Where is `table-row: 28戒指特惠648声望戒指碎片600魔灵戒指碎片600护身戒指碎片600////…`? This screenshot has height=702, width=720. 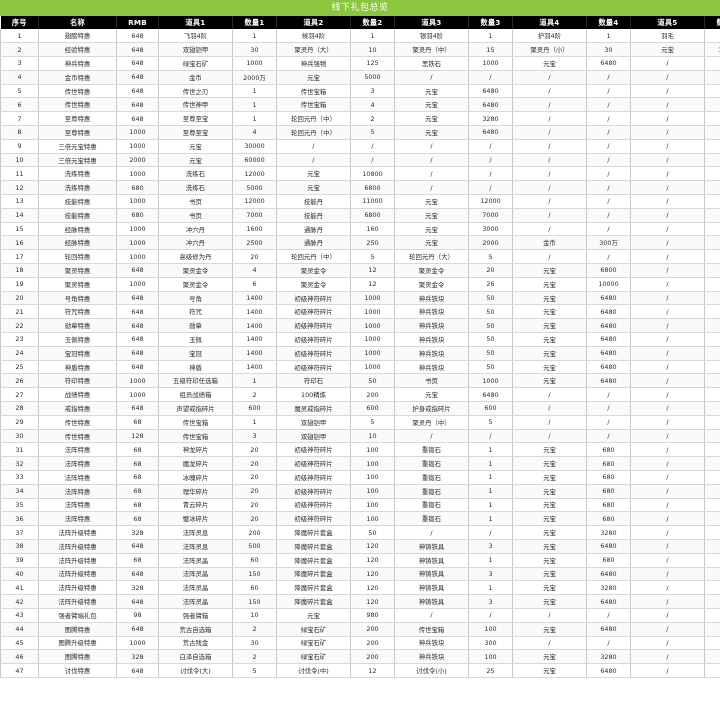 table-row: 28戒指特惠648声望戒指碎片600魔灵戒指碎片600护身戒指碎片600////… is located at coordinates (360, 408).